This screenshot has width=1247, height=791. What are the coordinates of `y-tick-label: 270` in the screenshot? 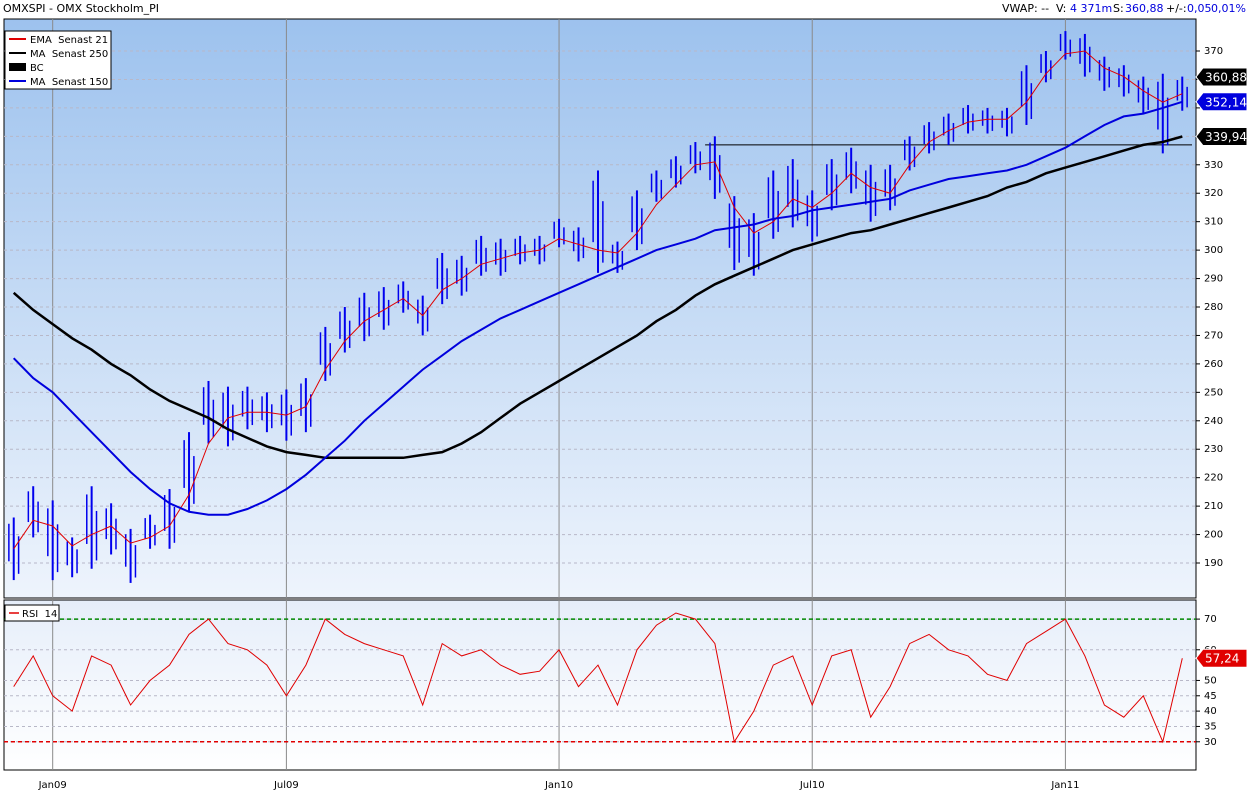 It's located at (1213, 335).